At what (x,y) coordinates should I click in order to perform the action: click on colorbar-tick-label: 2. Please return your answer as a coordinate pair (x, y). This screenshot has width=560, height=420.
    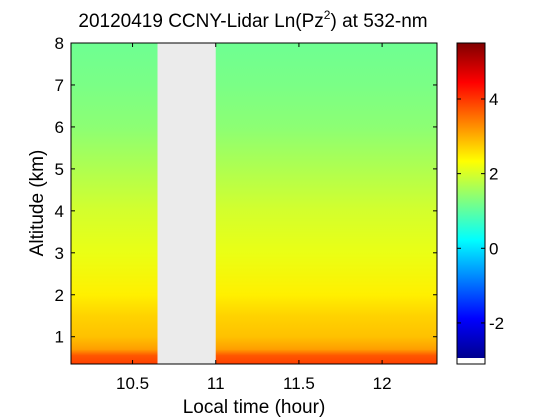
    Looking at the image, I should click on (493, 174).